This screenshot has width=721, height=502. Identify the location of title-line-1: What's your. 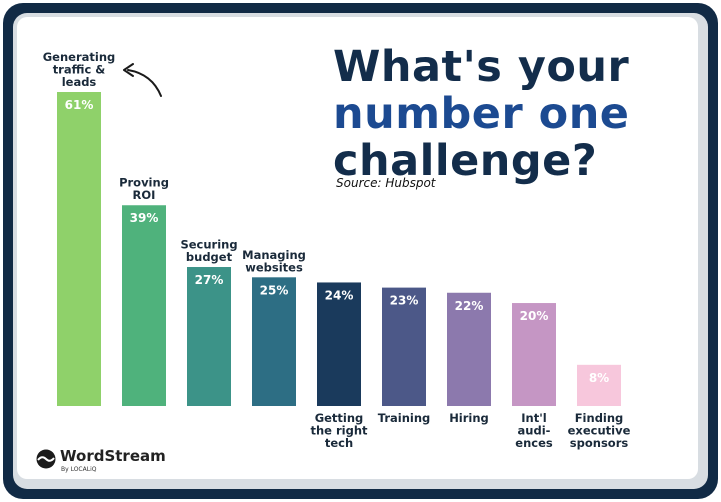
(481, 67).